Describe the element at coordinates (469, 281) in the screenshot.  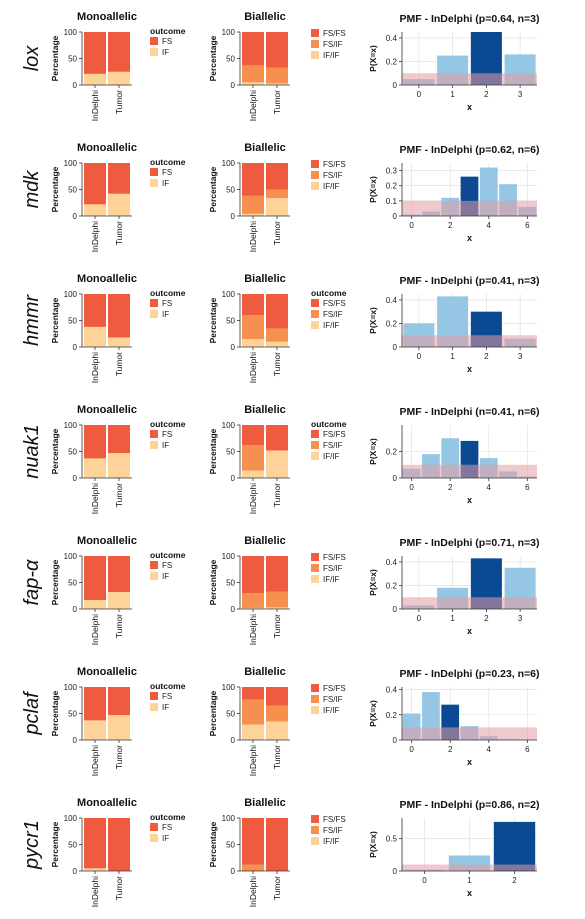
I see `pmf-title: PMF - InDelphi (p=0.41, n=3)` at that location.